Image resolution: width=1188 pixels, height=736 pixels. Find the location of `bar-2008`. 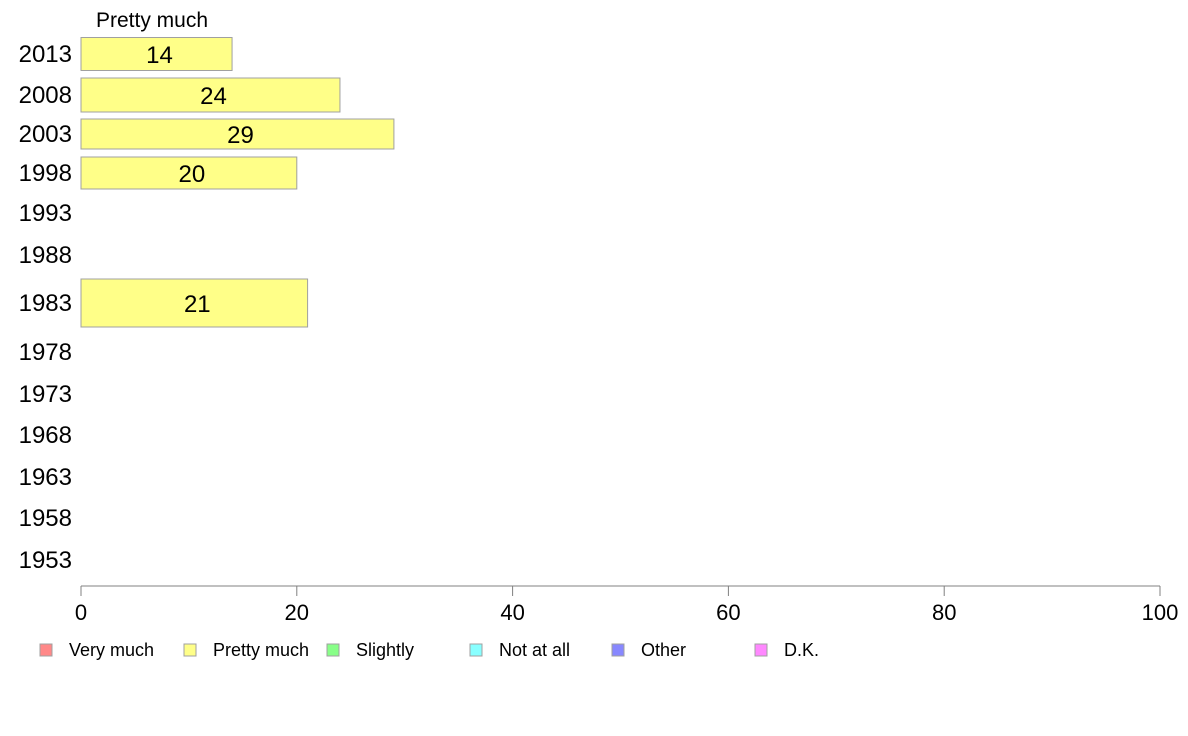

bar-2008 is located at coordinates (210, 95).